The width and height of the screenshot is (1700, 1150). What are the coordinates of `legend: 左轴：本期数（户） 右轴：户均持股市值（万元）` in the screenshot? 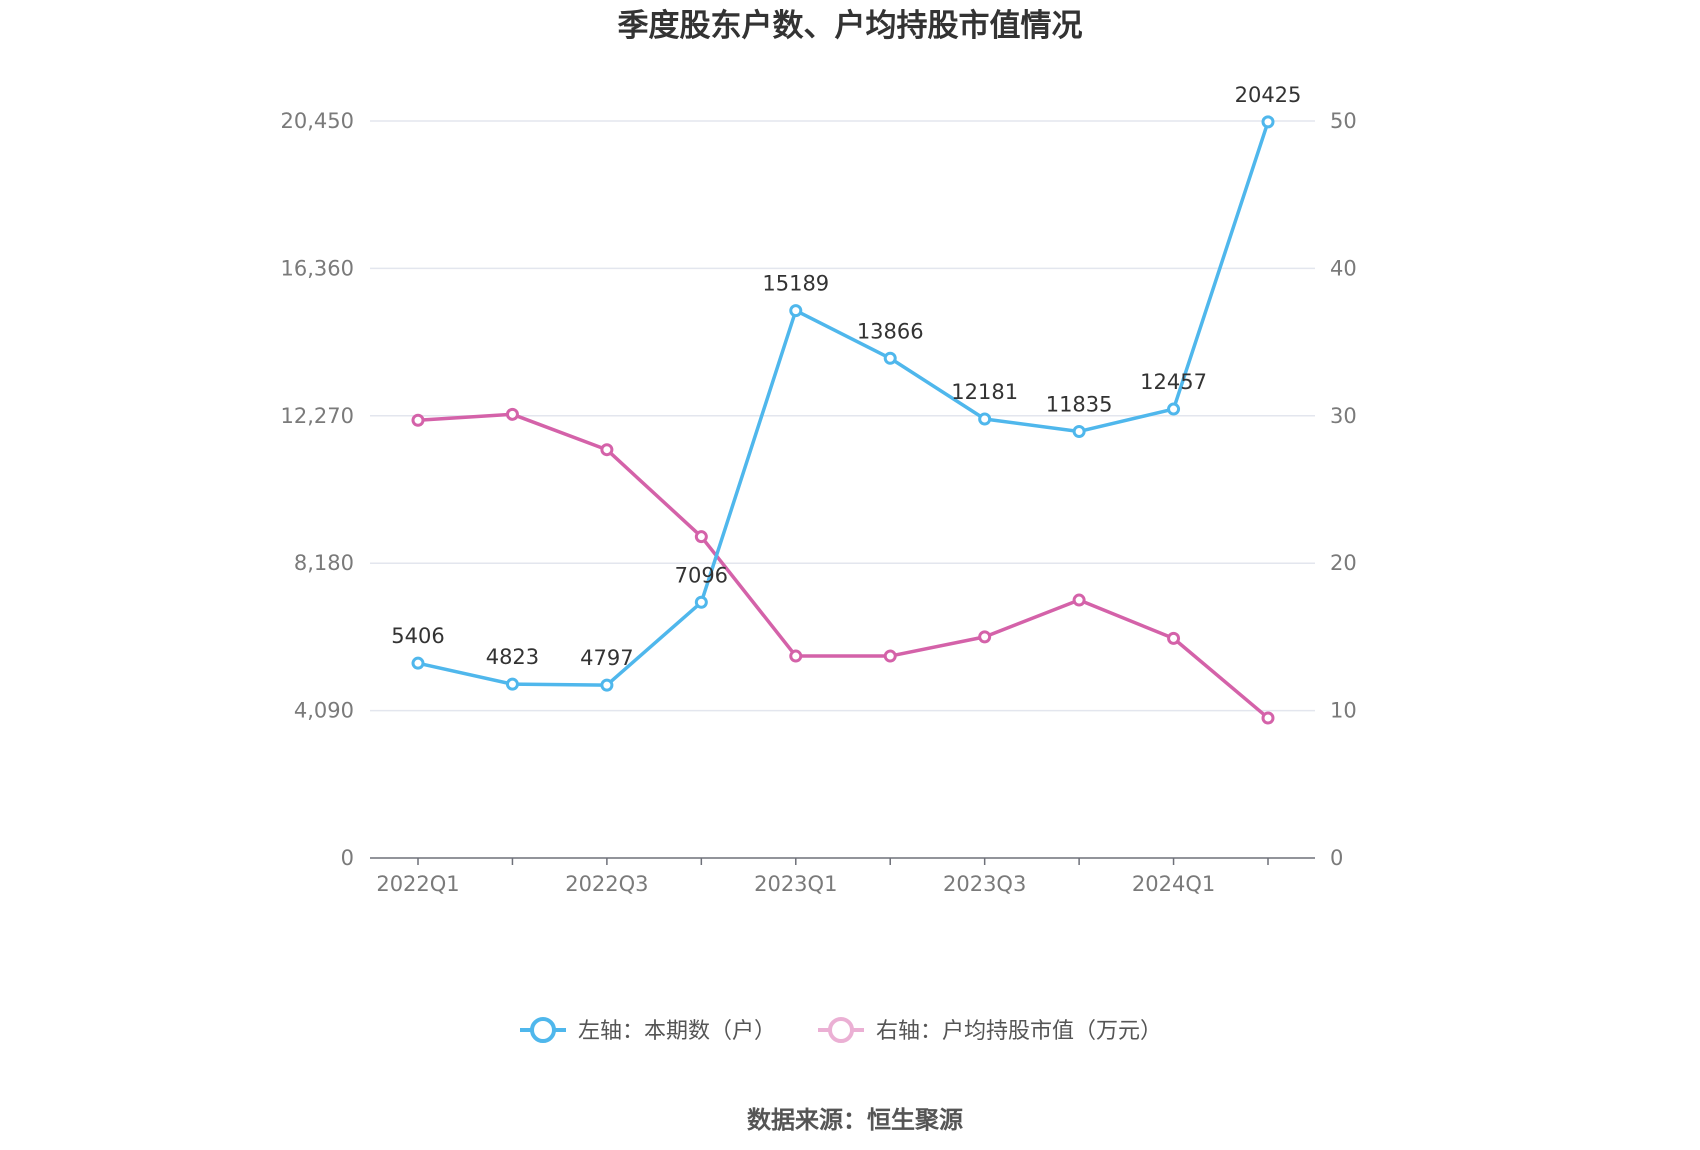 It's located at (841, 1030).